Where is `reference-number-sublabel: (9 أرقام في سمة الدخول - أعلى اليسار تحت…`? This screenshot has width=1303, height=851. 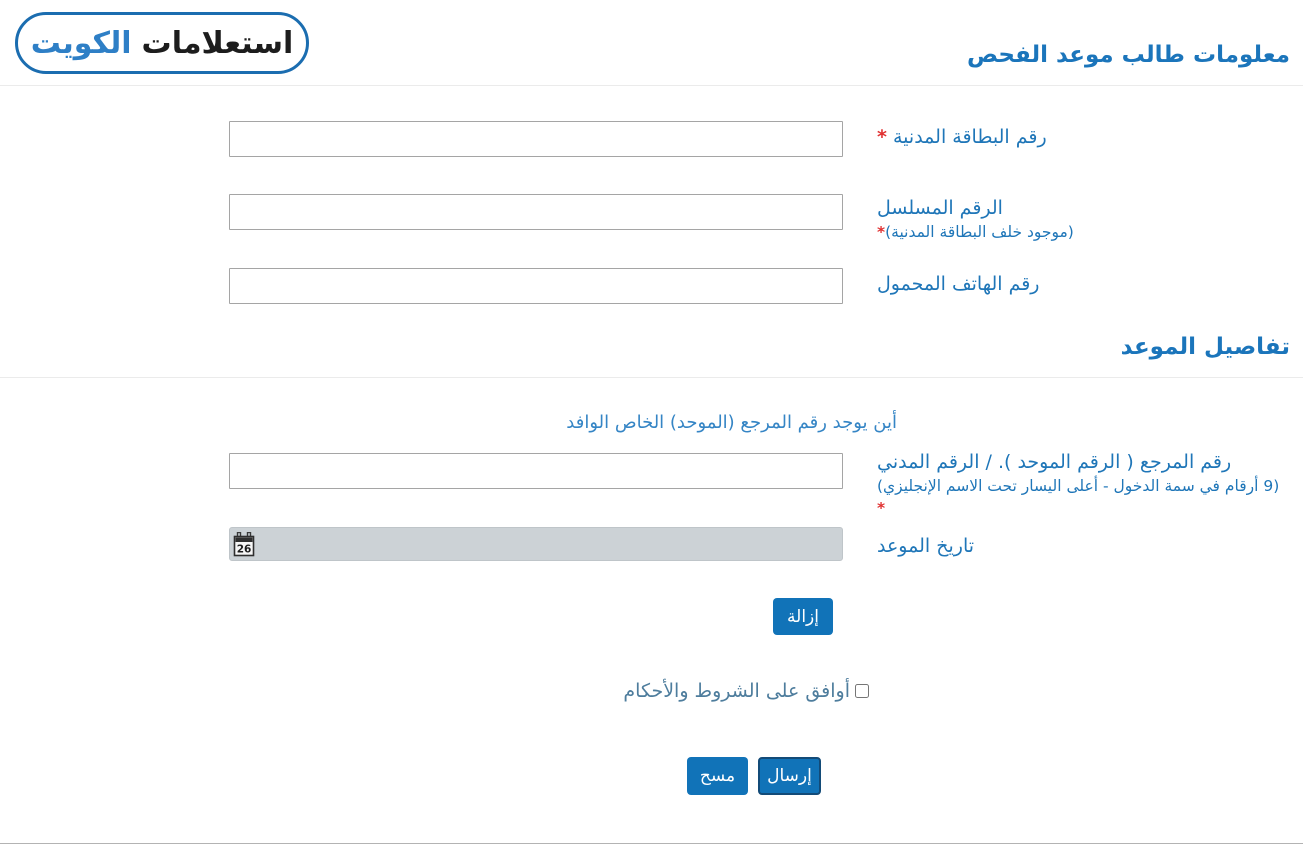
reference-number-sublabel: (9 أرقام في سمة الدخول - أعلى اليسار تحت… is located at coordinates (1083, 497).